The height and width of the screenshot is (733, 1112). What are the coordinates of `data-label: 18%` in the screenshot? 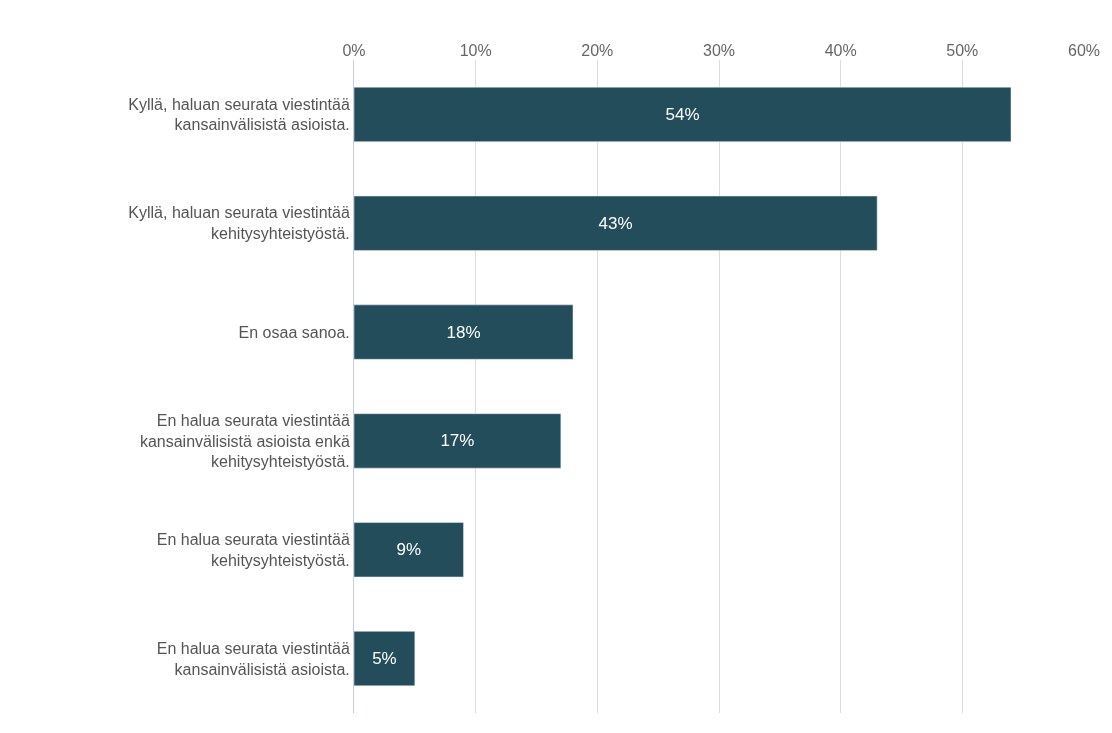 It's located at (463, 332).